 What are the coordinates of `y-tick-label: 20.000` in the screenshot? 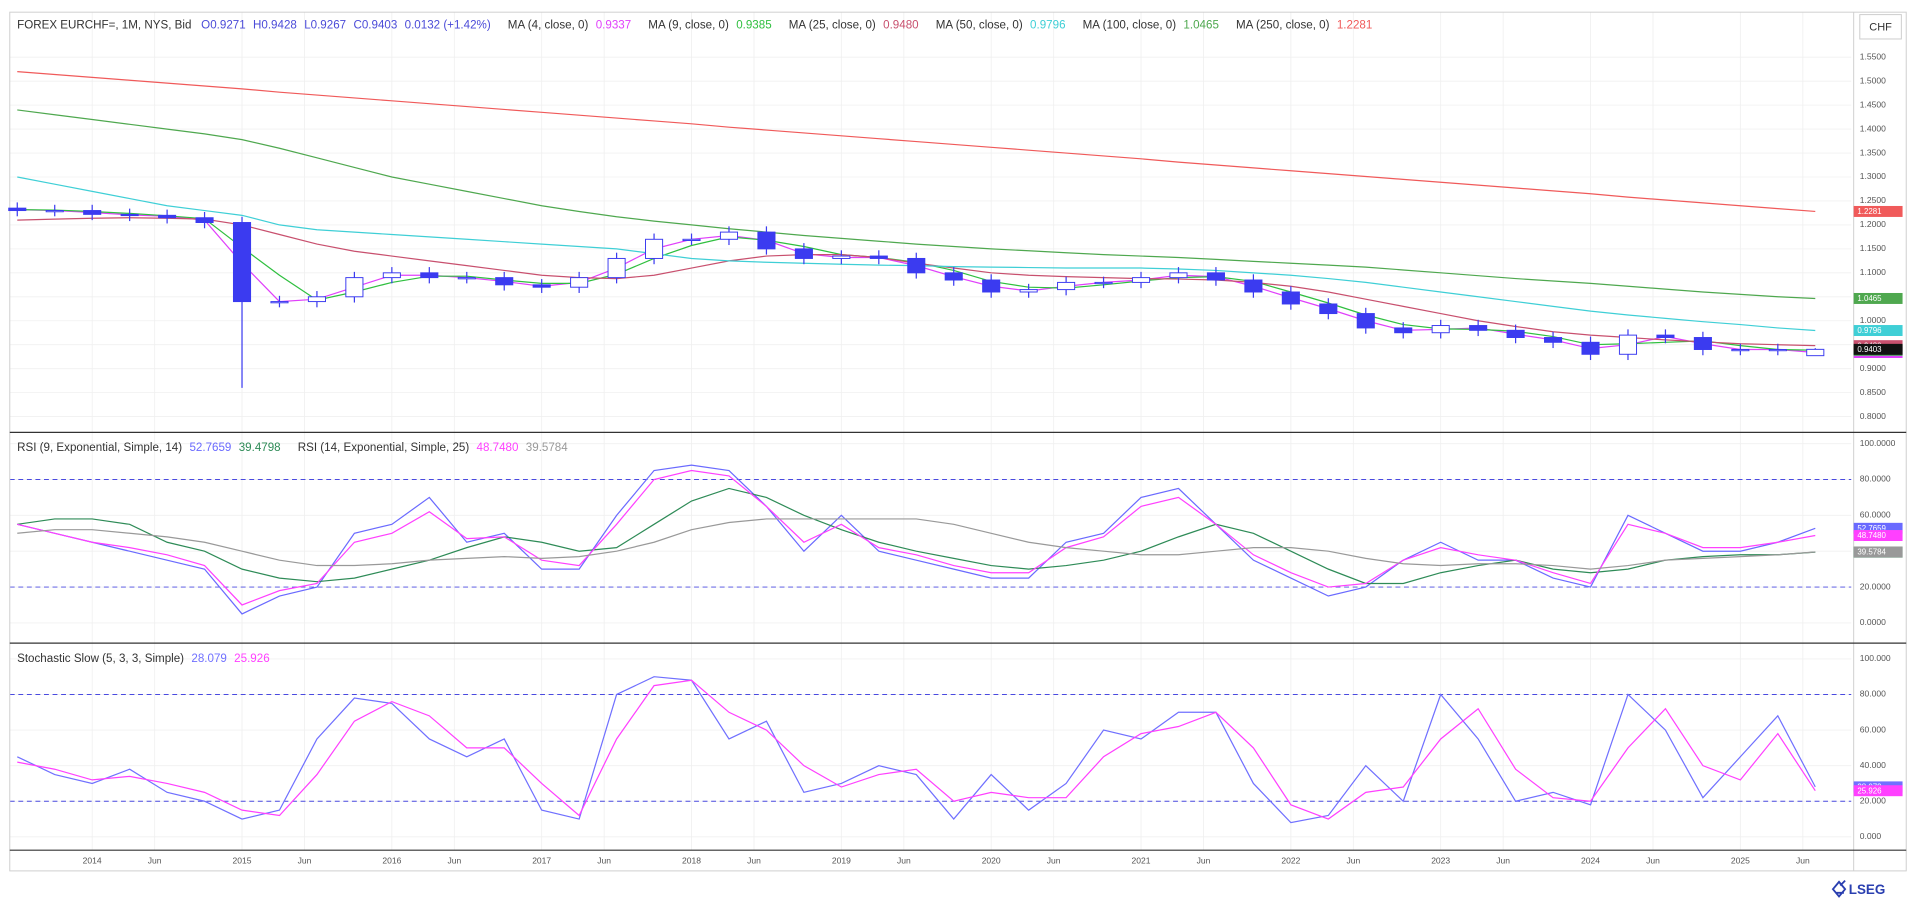 It's located at (1873, 801).